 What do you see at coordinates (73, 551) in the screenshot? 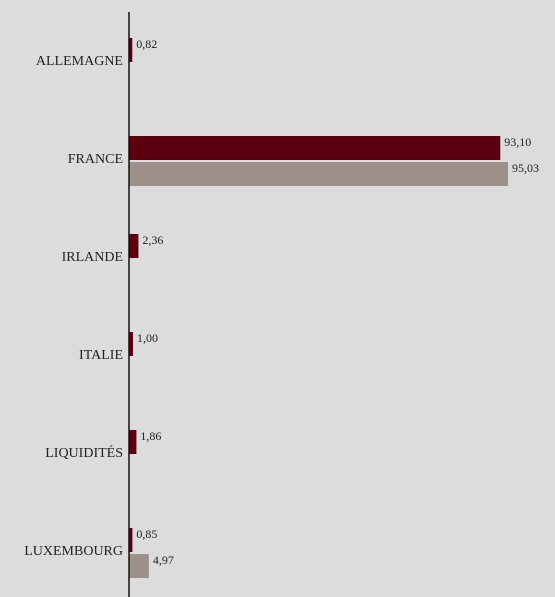
I see `category-label: LUXEMBOURG` at bounding box center [73, 551].